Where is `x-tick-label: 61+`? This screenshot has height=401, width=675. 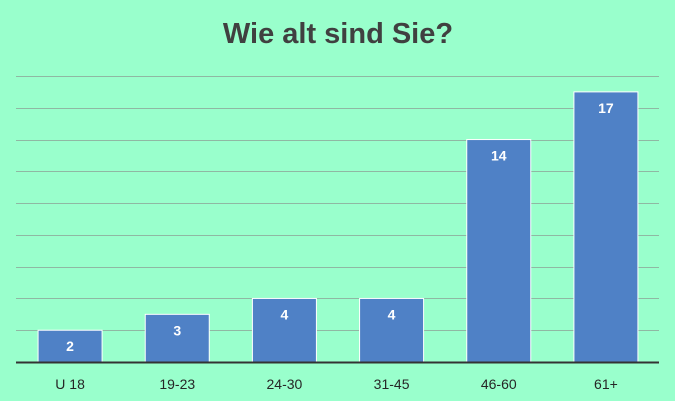 x-tick-label: 61+ is located at coordinates (606, 384).